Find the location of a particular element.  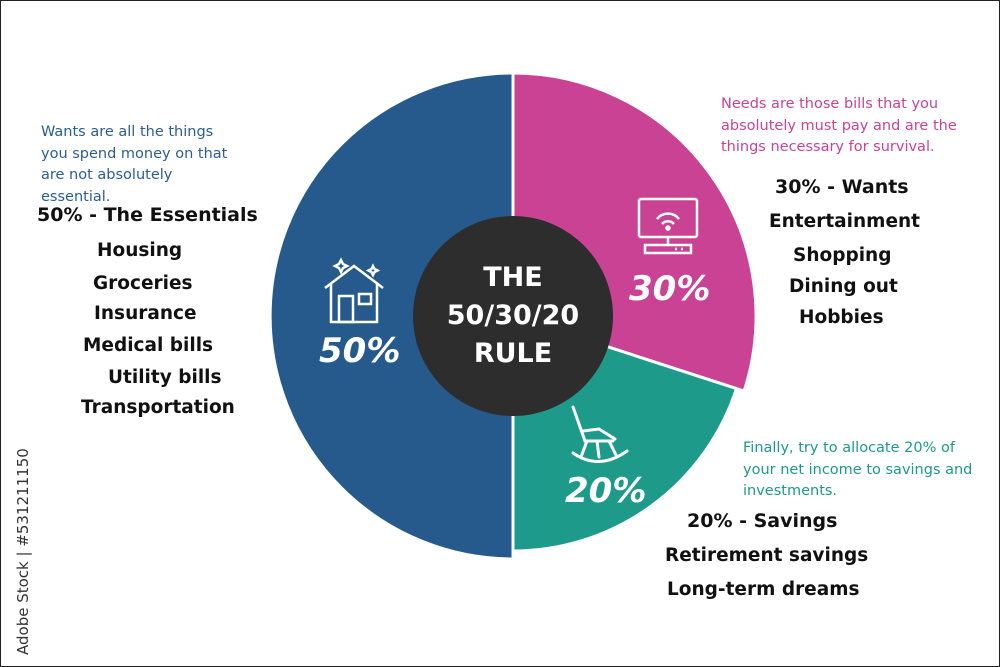

wants-item: Dining out is located at coordinates (843, 286).